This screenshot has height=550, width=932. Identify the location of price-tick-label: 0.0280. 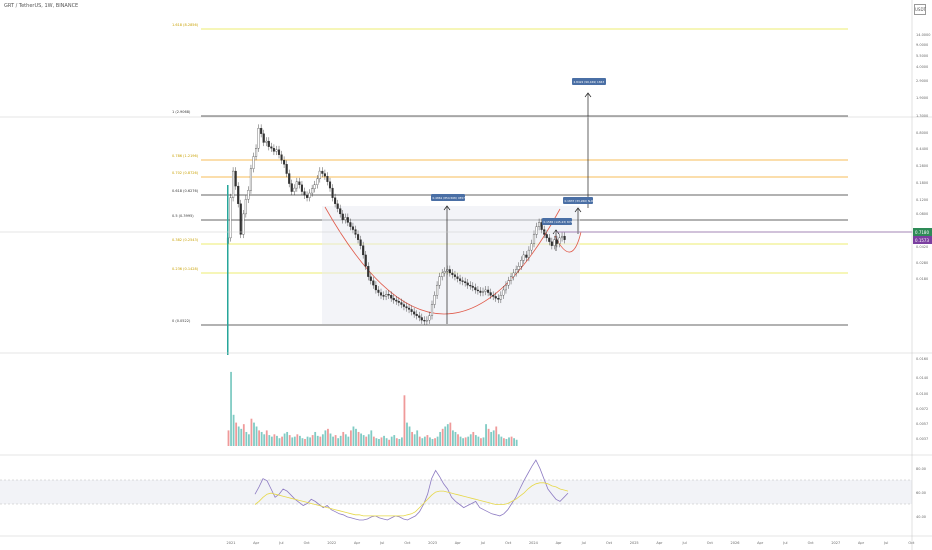
(922, 263).